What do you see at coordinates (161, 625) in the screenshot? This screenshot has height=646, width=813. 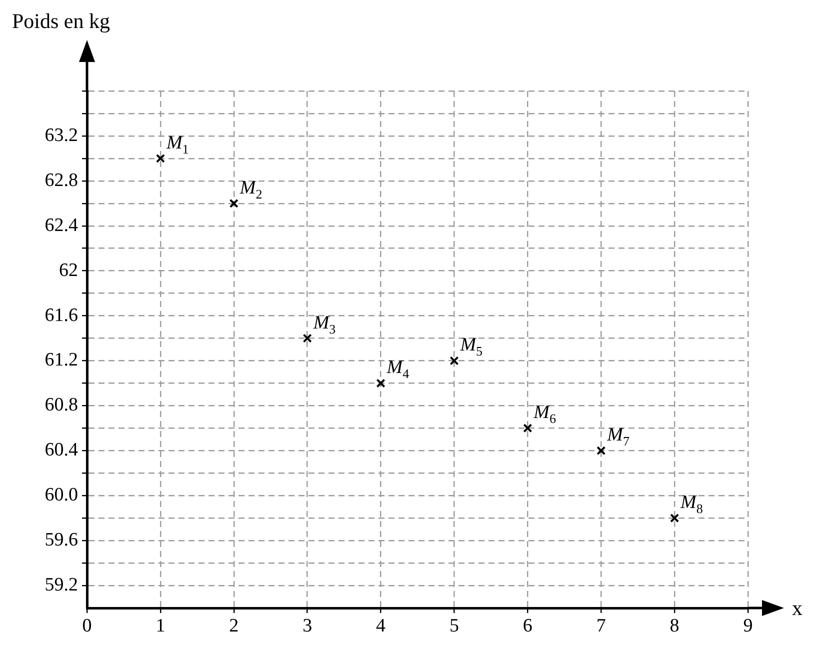 I see `x-tick-label: 1` at bounding box center [161, 625].